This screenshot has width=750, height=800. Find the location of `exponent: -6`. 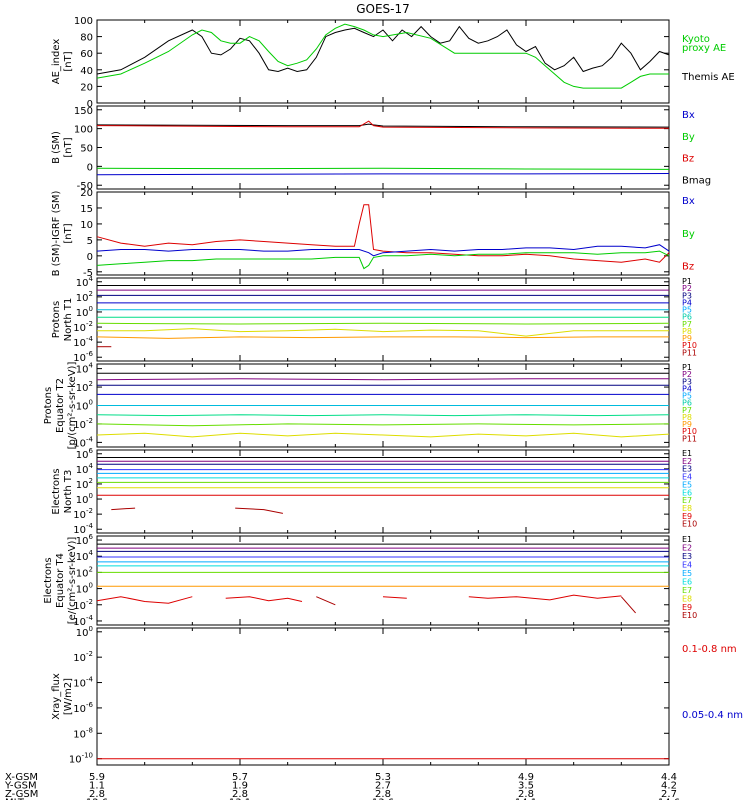

exponent: -6 is located at coordinates (90, 705).